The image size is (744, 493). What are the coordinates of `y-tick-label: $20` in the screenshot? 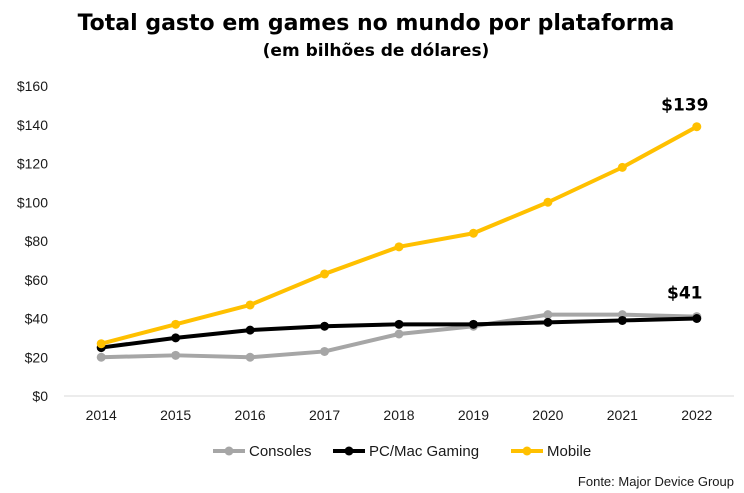 It's located at (37, 357).